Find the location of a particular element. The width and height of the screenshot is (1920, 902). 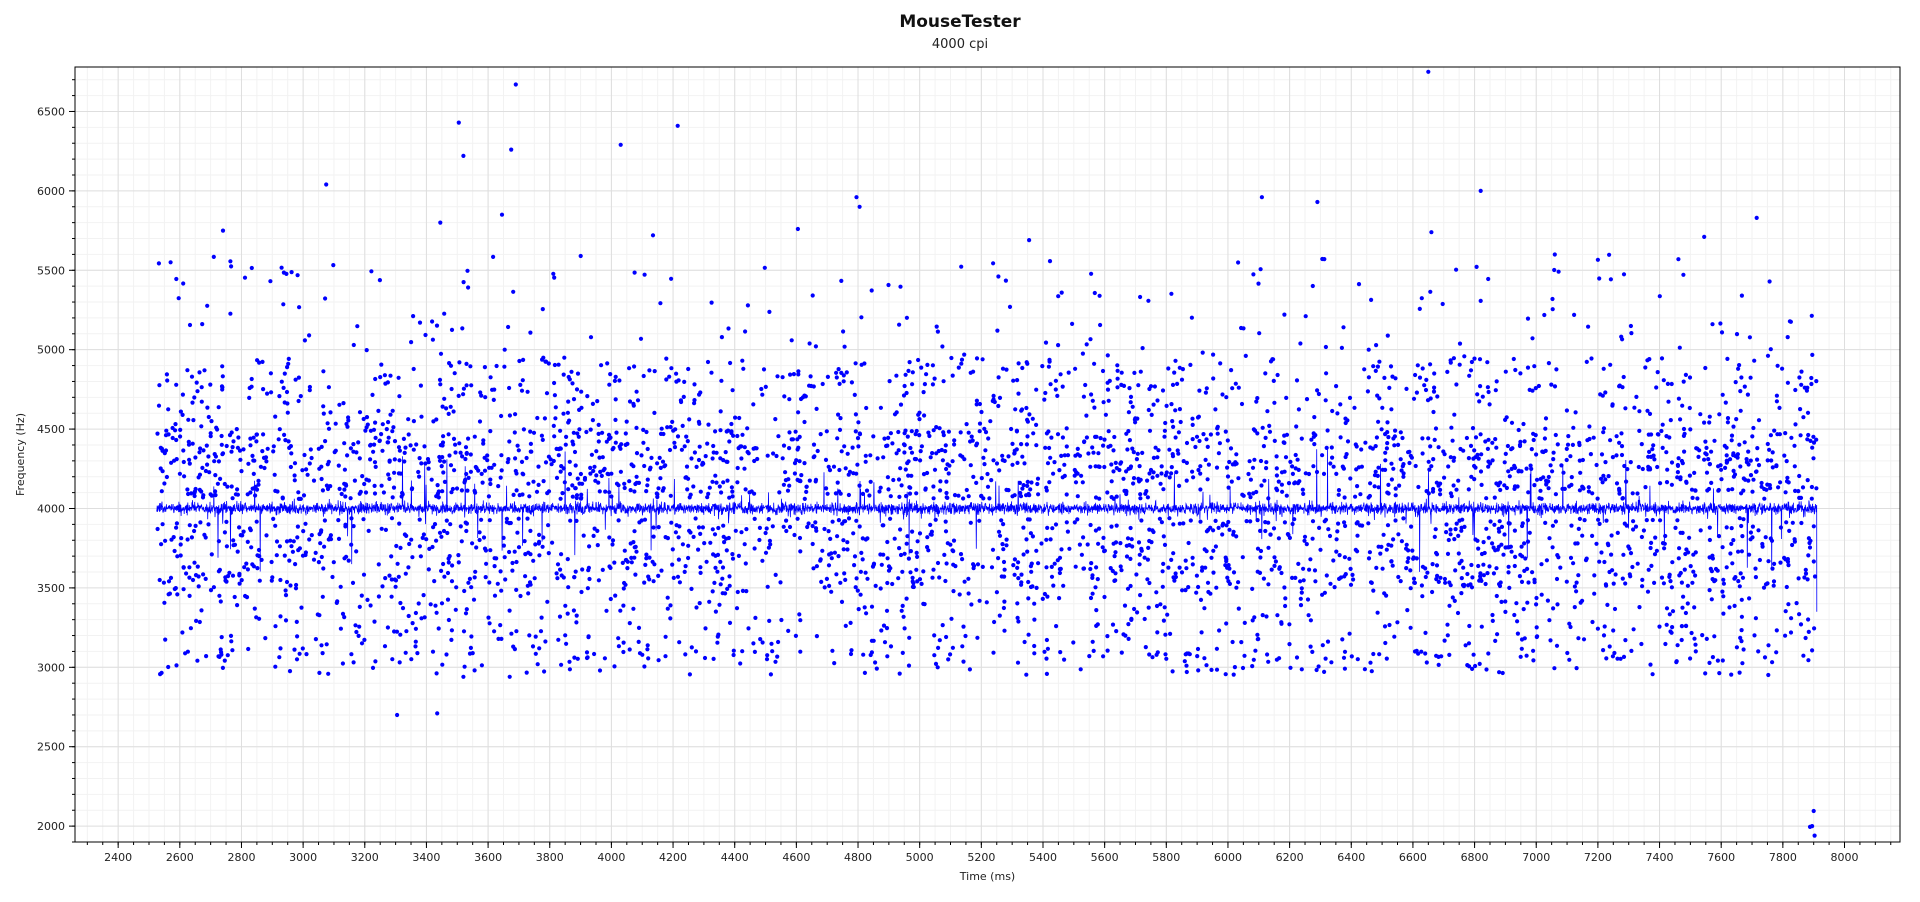

y-tick-label: 6500 is located at coordinates (51, 111).